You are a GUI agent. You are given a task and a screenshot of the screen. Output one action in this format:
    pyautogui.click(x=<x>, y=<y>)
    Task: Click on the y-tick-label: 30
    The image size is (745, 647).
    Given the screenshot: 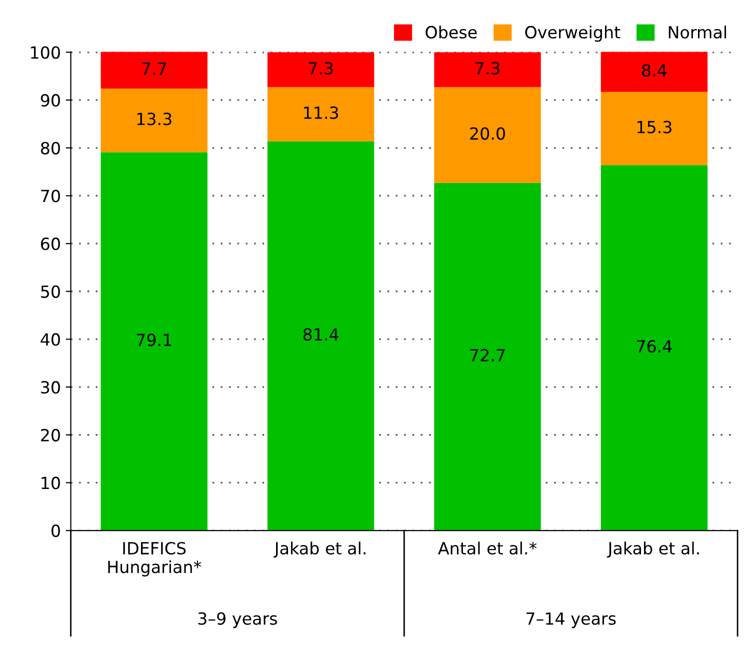 What is the action you would take?
    pyautogui.click(x=50, y=387)
    